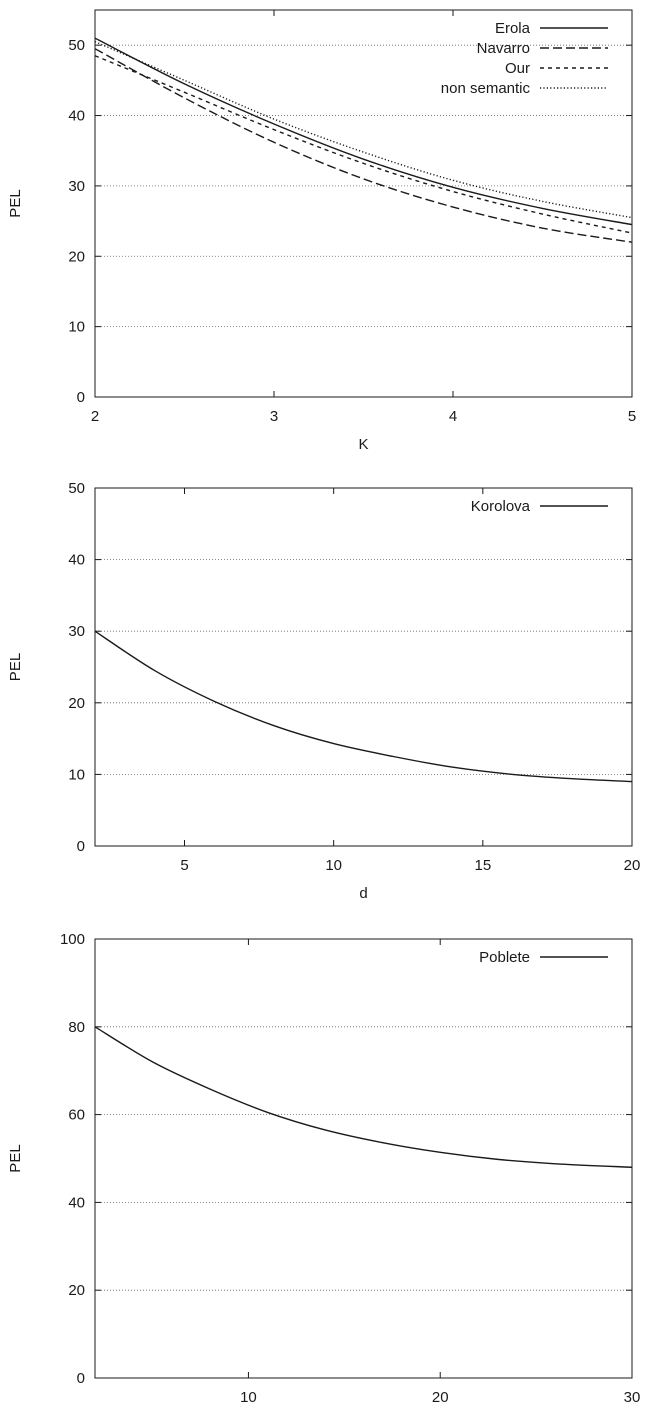 The image size is (650, 1417). What do you see at coordinates (95, 416) in the screenshot?
I see `x-tick-label: 2` at bounding box center [95, 416].